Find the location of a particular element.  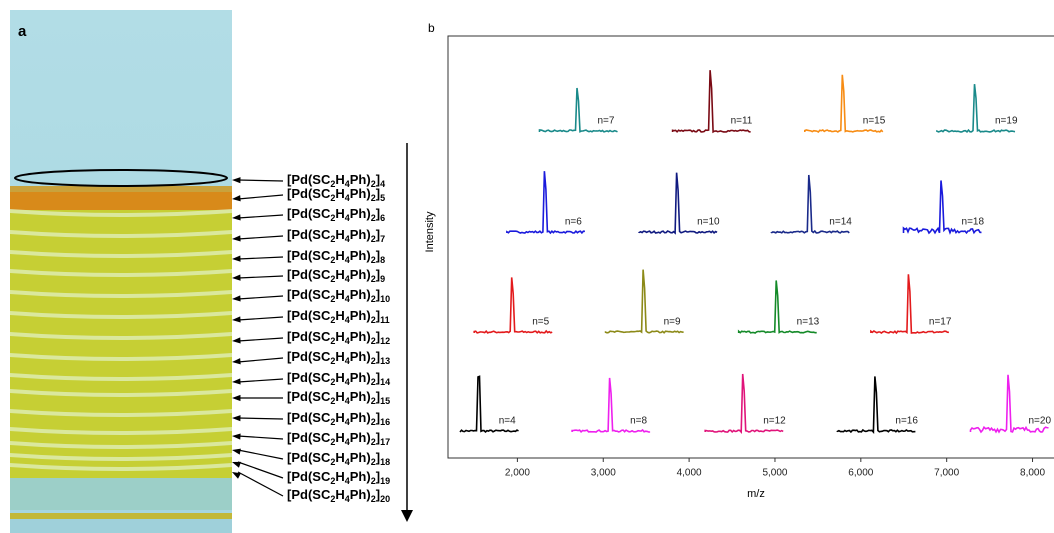

formula-label: [Pd(SC2H4Ph)2]18 is located at coordinates (338, 458).